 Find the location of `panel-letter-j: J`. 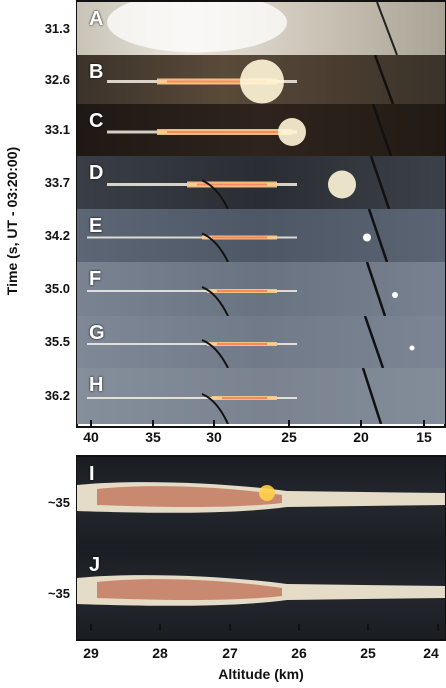

panel-letter-j: J is located at coordinates (95, 565).